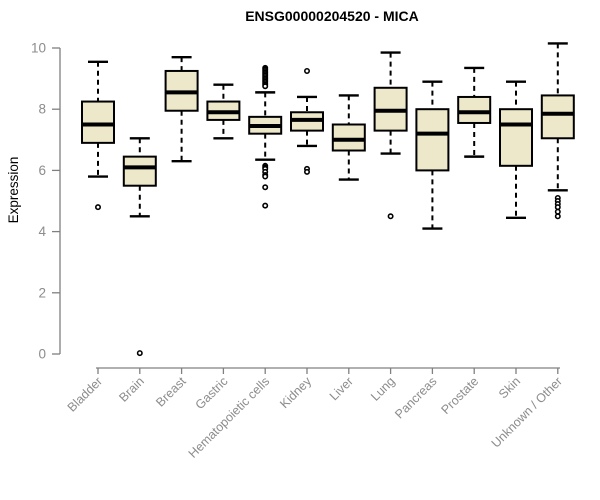 Image resolution: width=600 pixels, height=500 pixels. I want to click on x-category-label: Hematopoietic cells, so click(229, 417).